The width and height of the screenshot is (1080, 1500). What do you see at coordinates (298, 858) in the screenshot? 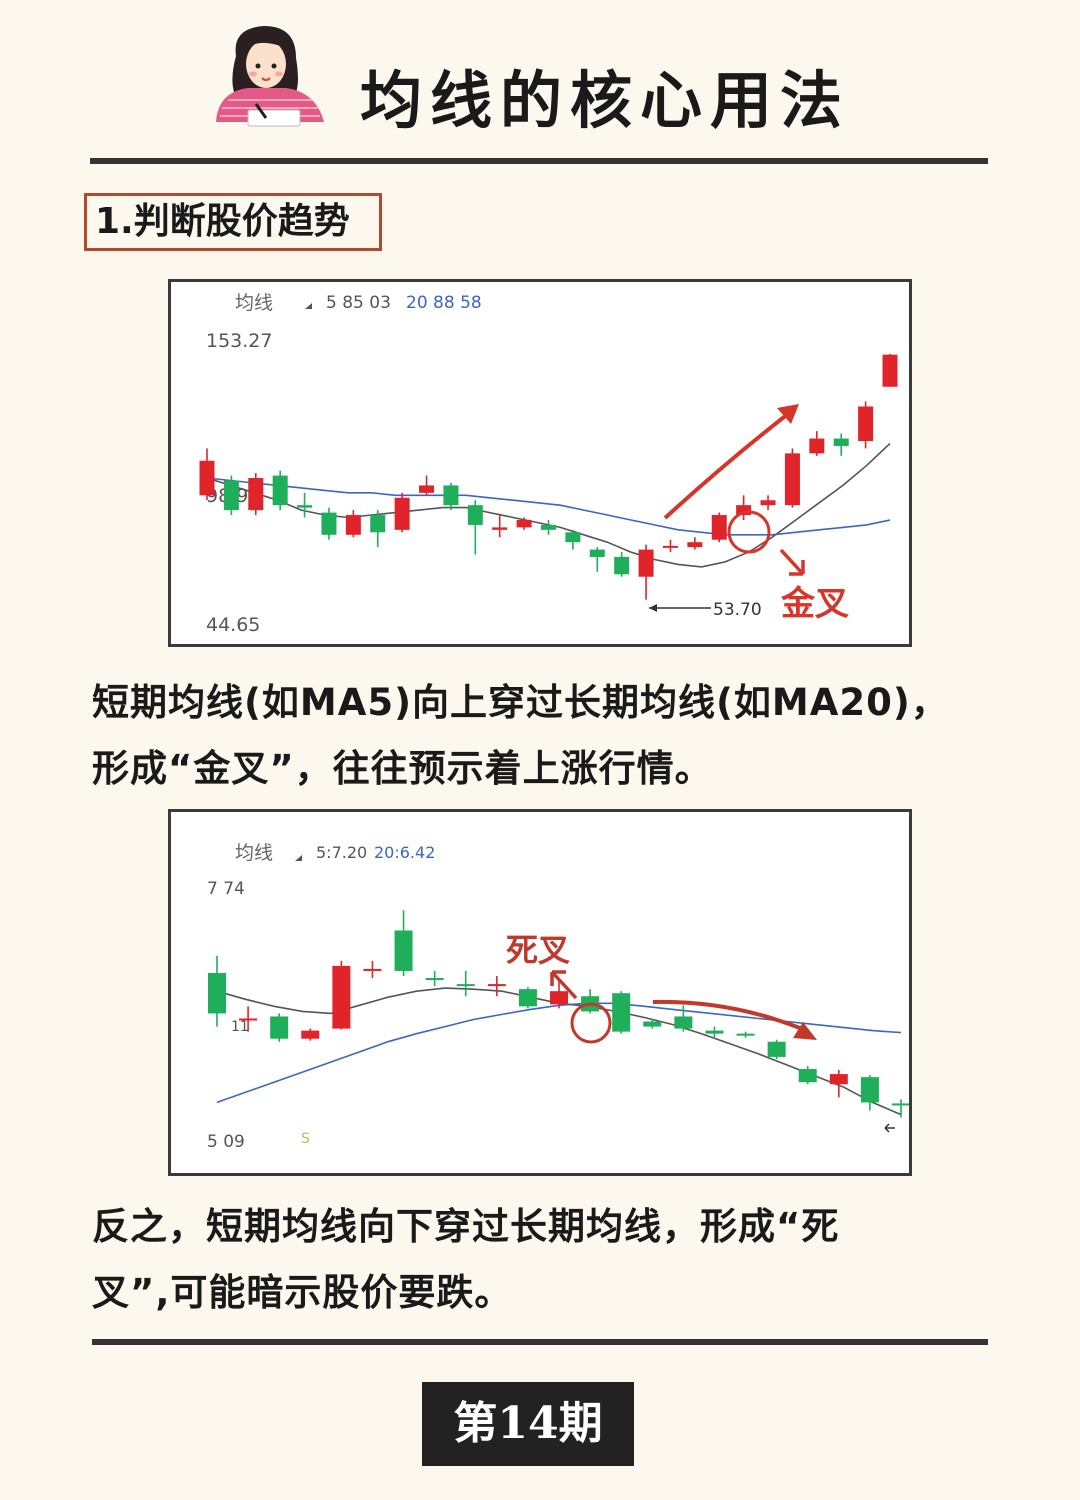
I see `chart2-legend-triangle-icon` at bounding box center [298, 858].